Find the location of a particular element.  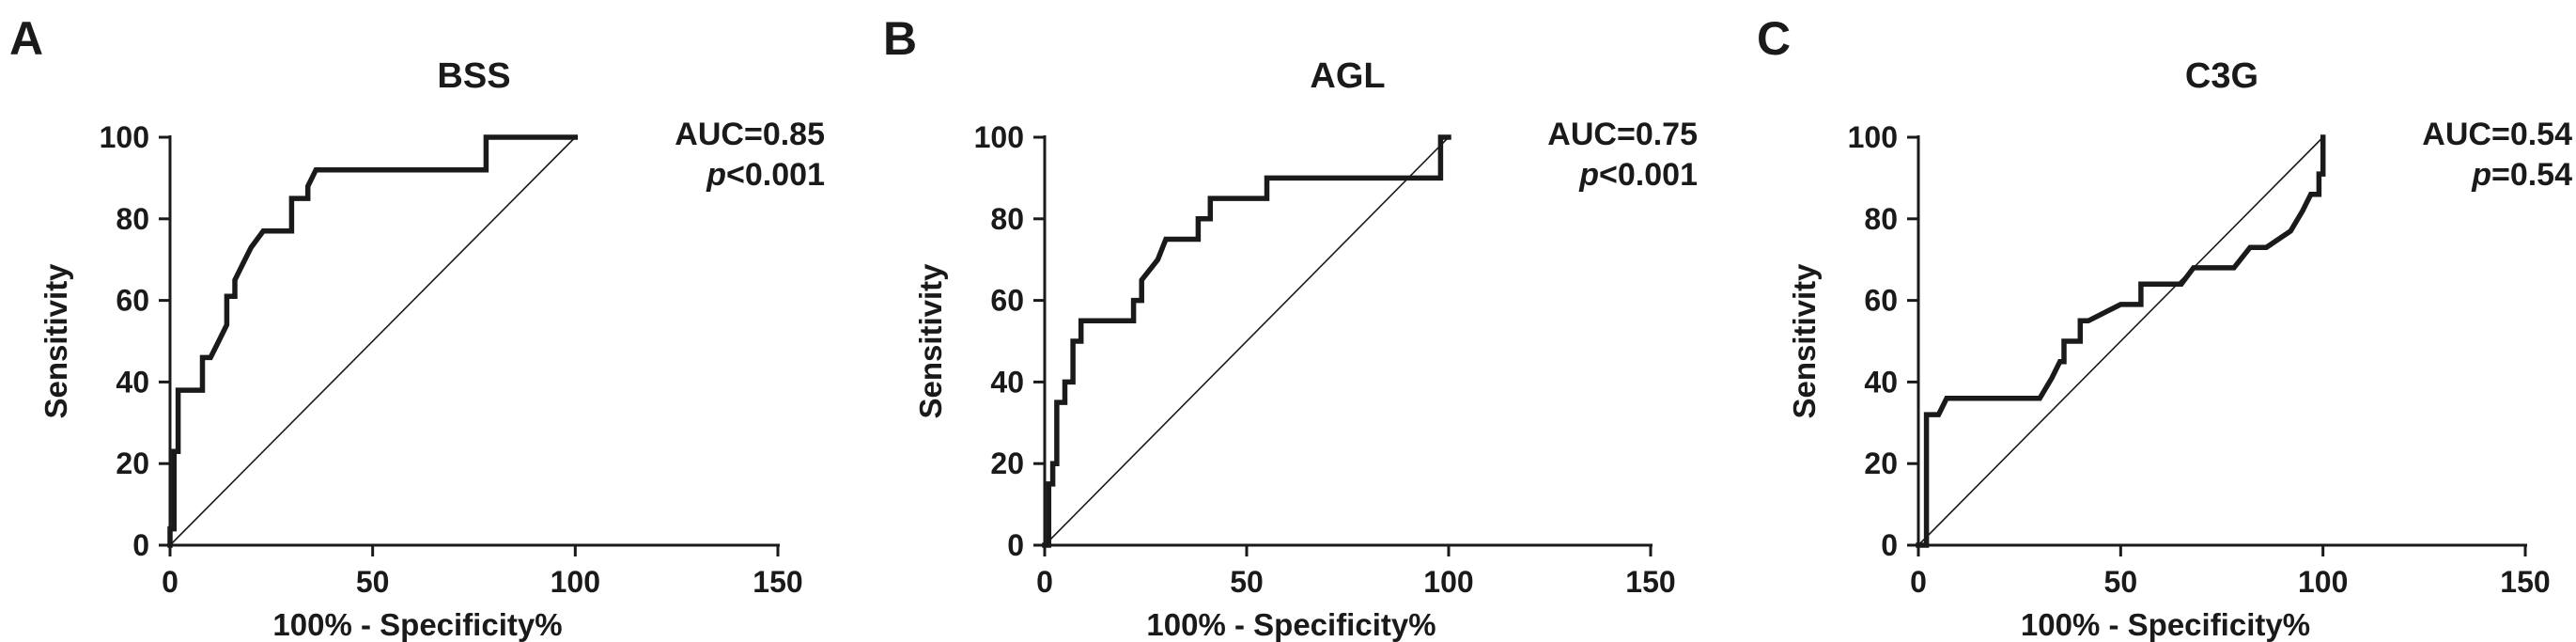

chart-title: BSS is located at coordinates (474, 76).